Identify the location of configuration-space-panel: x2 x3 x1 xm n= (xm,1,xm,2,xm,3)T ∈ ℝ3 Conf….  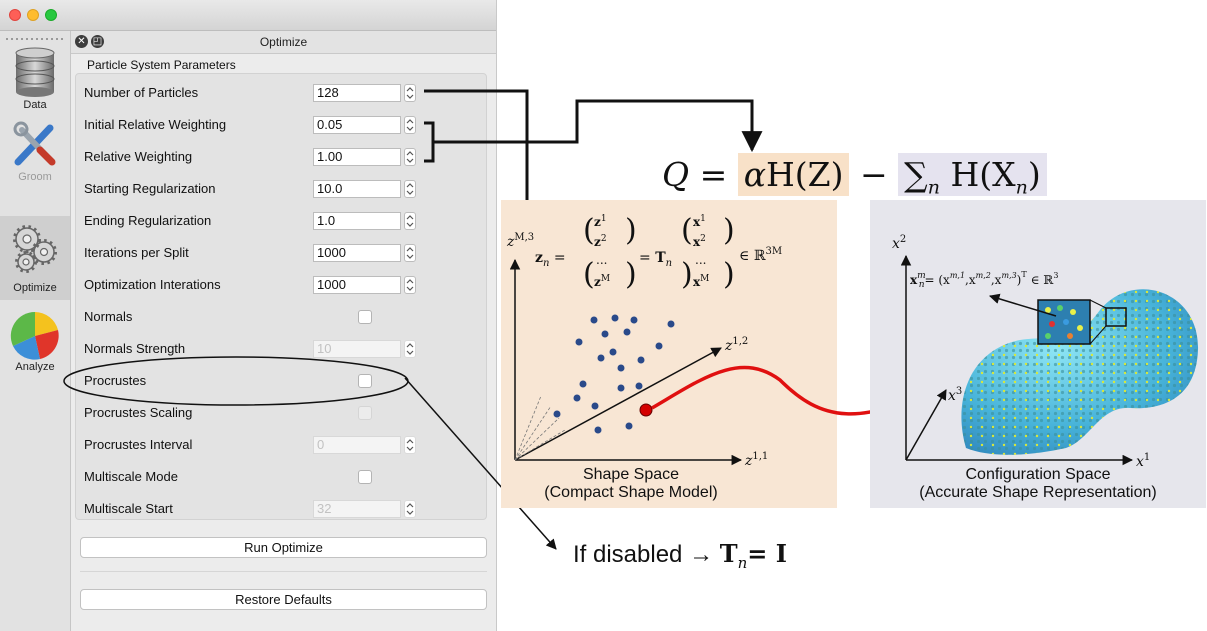
(1038, 354).